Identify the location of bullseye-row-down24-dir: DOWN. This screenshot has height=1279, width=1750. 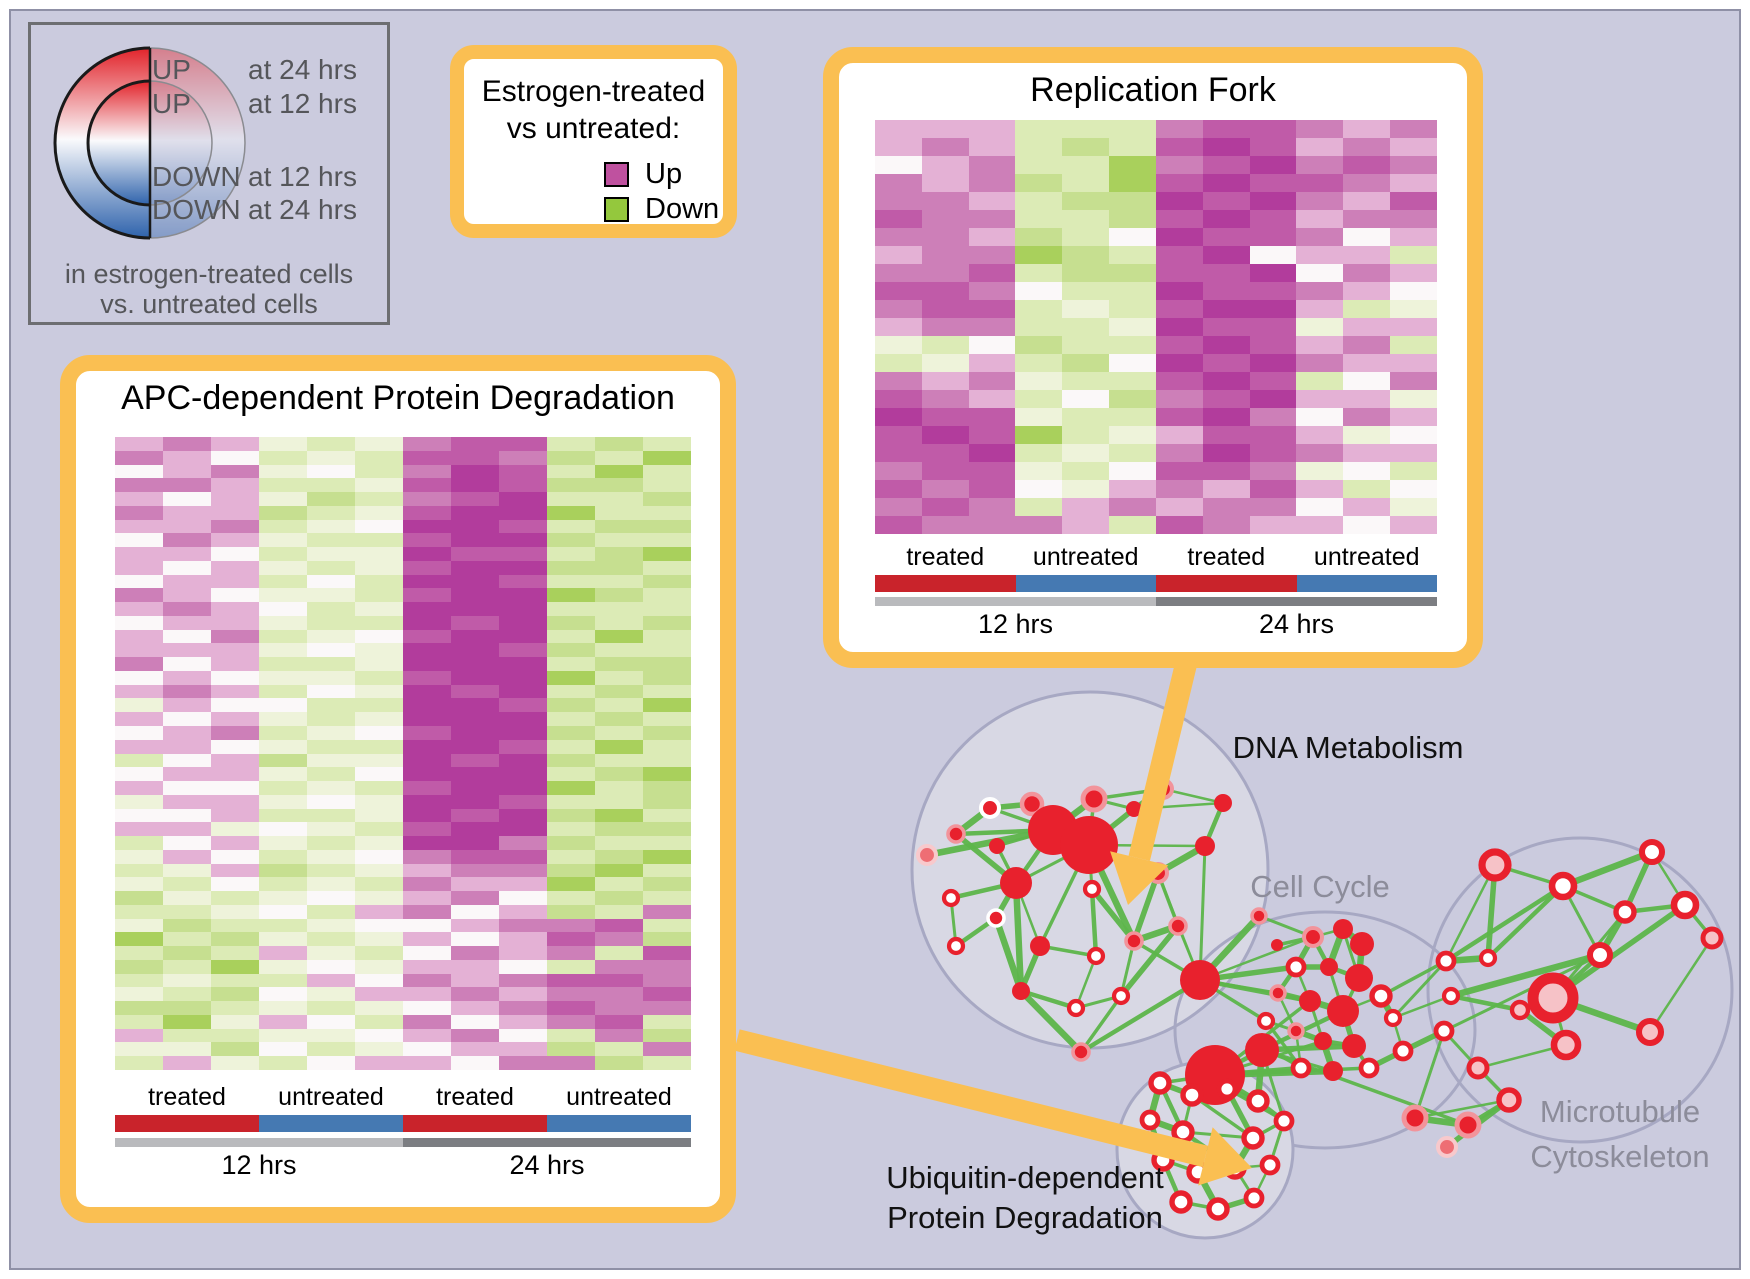
(196, 209).